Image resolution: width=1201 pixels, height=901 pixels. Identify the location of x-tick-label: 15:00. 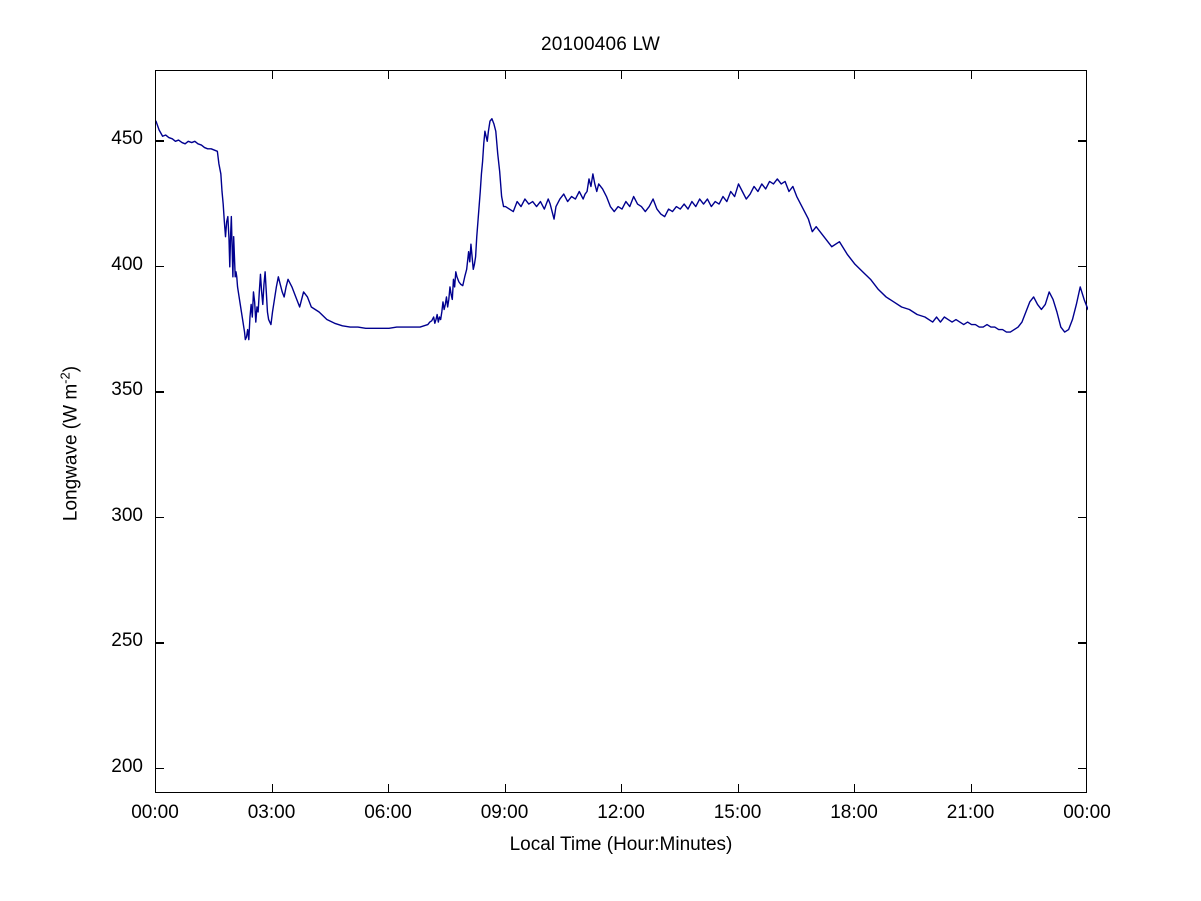
(737, 812).